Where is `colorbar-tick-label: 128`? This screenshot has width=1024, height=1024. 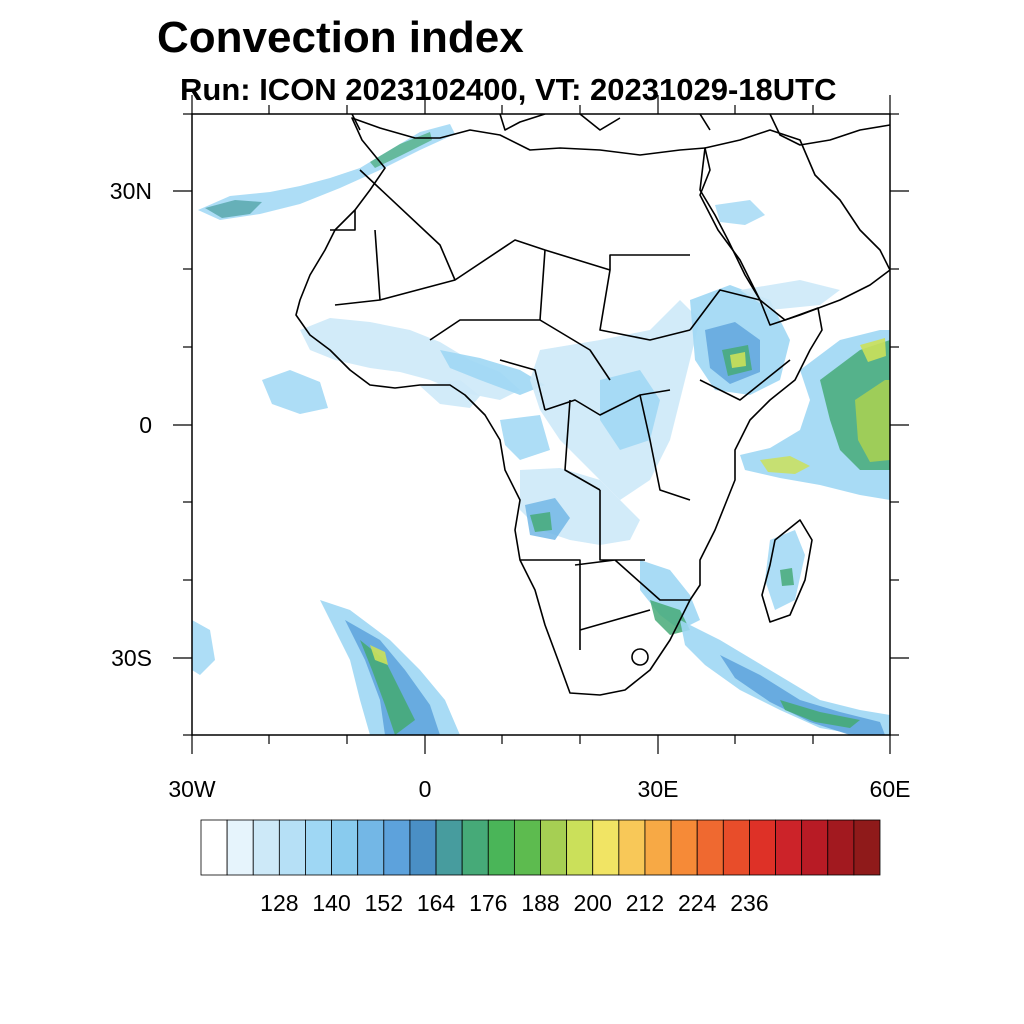 colorbar-tick-label: 128 is located at coordinates (279, 903).